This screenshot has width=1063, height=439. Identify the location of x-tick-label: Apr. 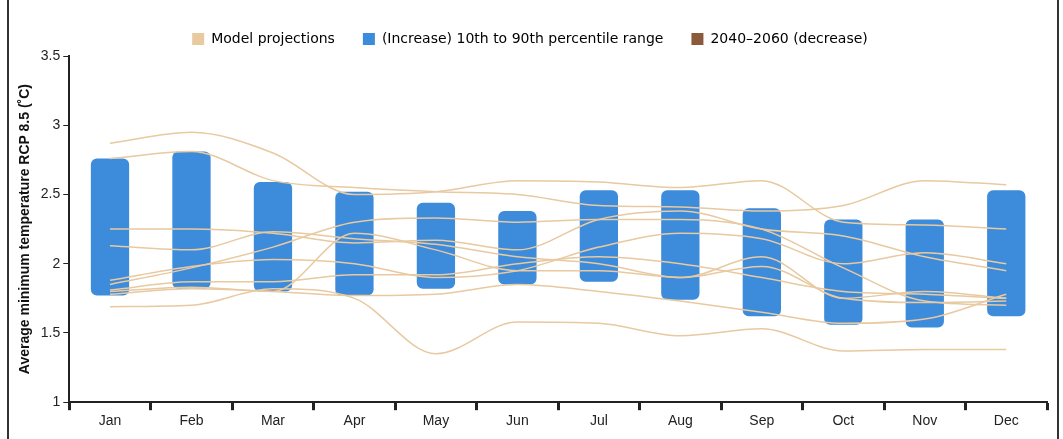
(354, 420).